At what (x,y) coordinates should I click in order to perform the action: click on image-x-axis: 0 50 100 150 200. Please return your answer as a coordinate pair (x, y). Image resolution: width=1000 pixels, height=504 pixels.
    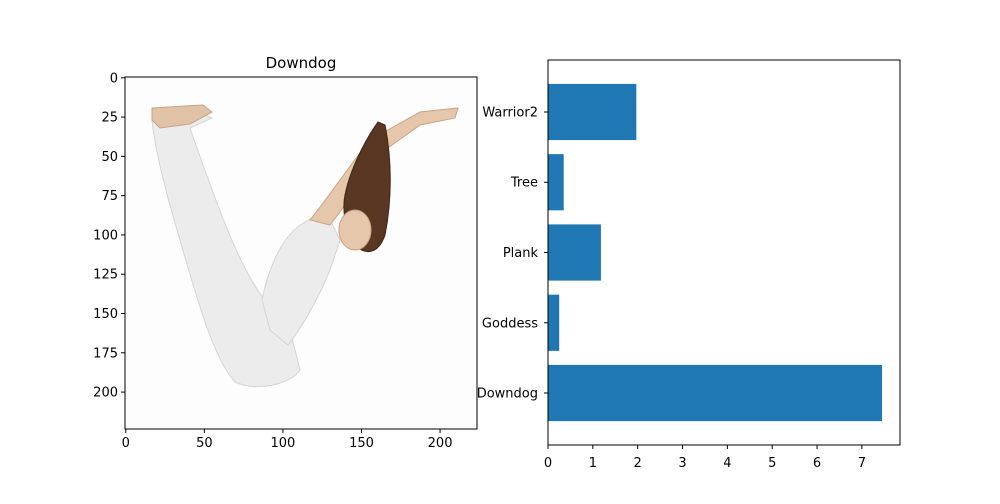
    Looking at the image, I should click on (287, 440).